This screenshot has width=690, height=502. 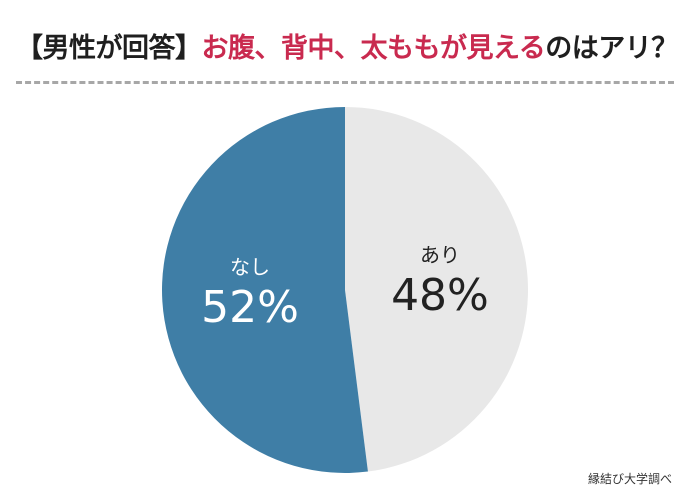 I want to click on chart-title: 【男性が回答】お腹、背中、太ももが見えるのはアリ？, so click(x=347, y=45).